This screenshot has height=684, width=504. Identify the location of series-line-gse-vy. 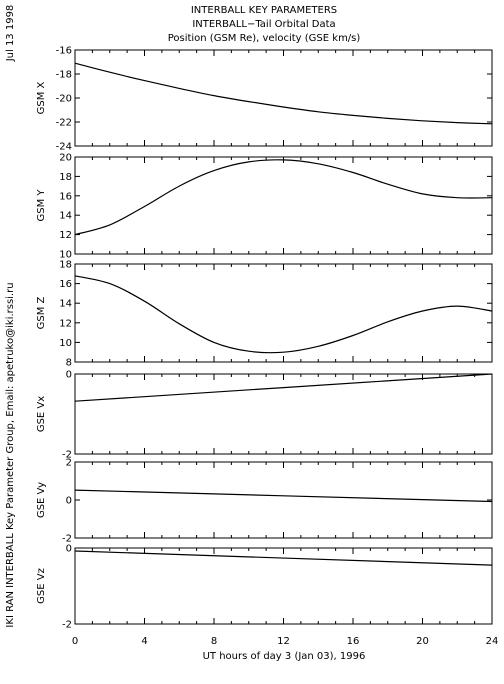
(283, 496).